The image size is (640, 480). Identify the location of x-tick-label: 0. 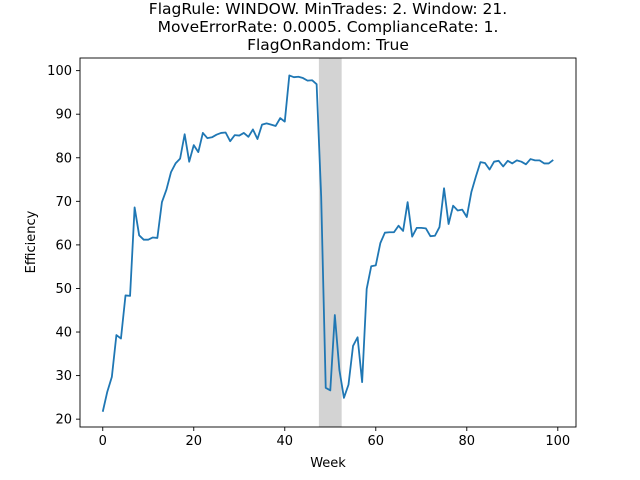
(103, 441).